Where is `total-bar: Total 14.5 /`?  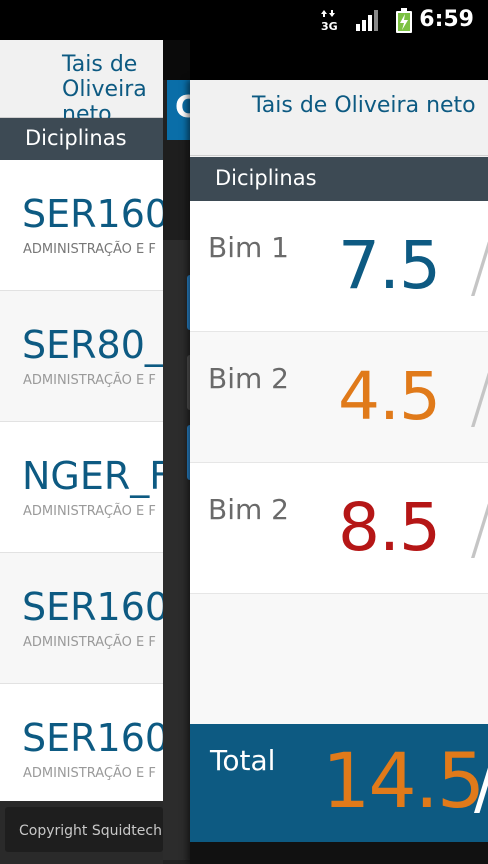
total-bar: Total 14.5 / is located at coordinates (339, 783).